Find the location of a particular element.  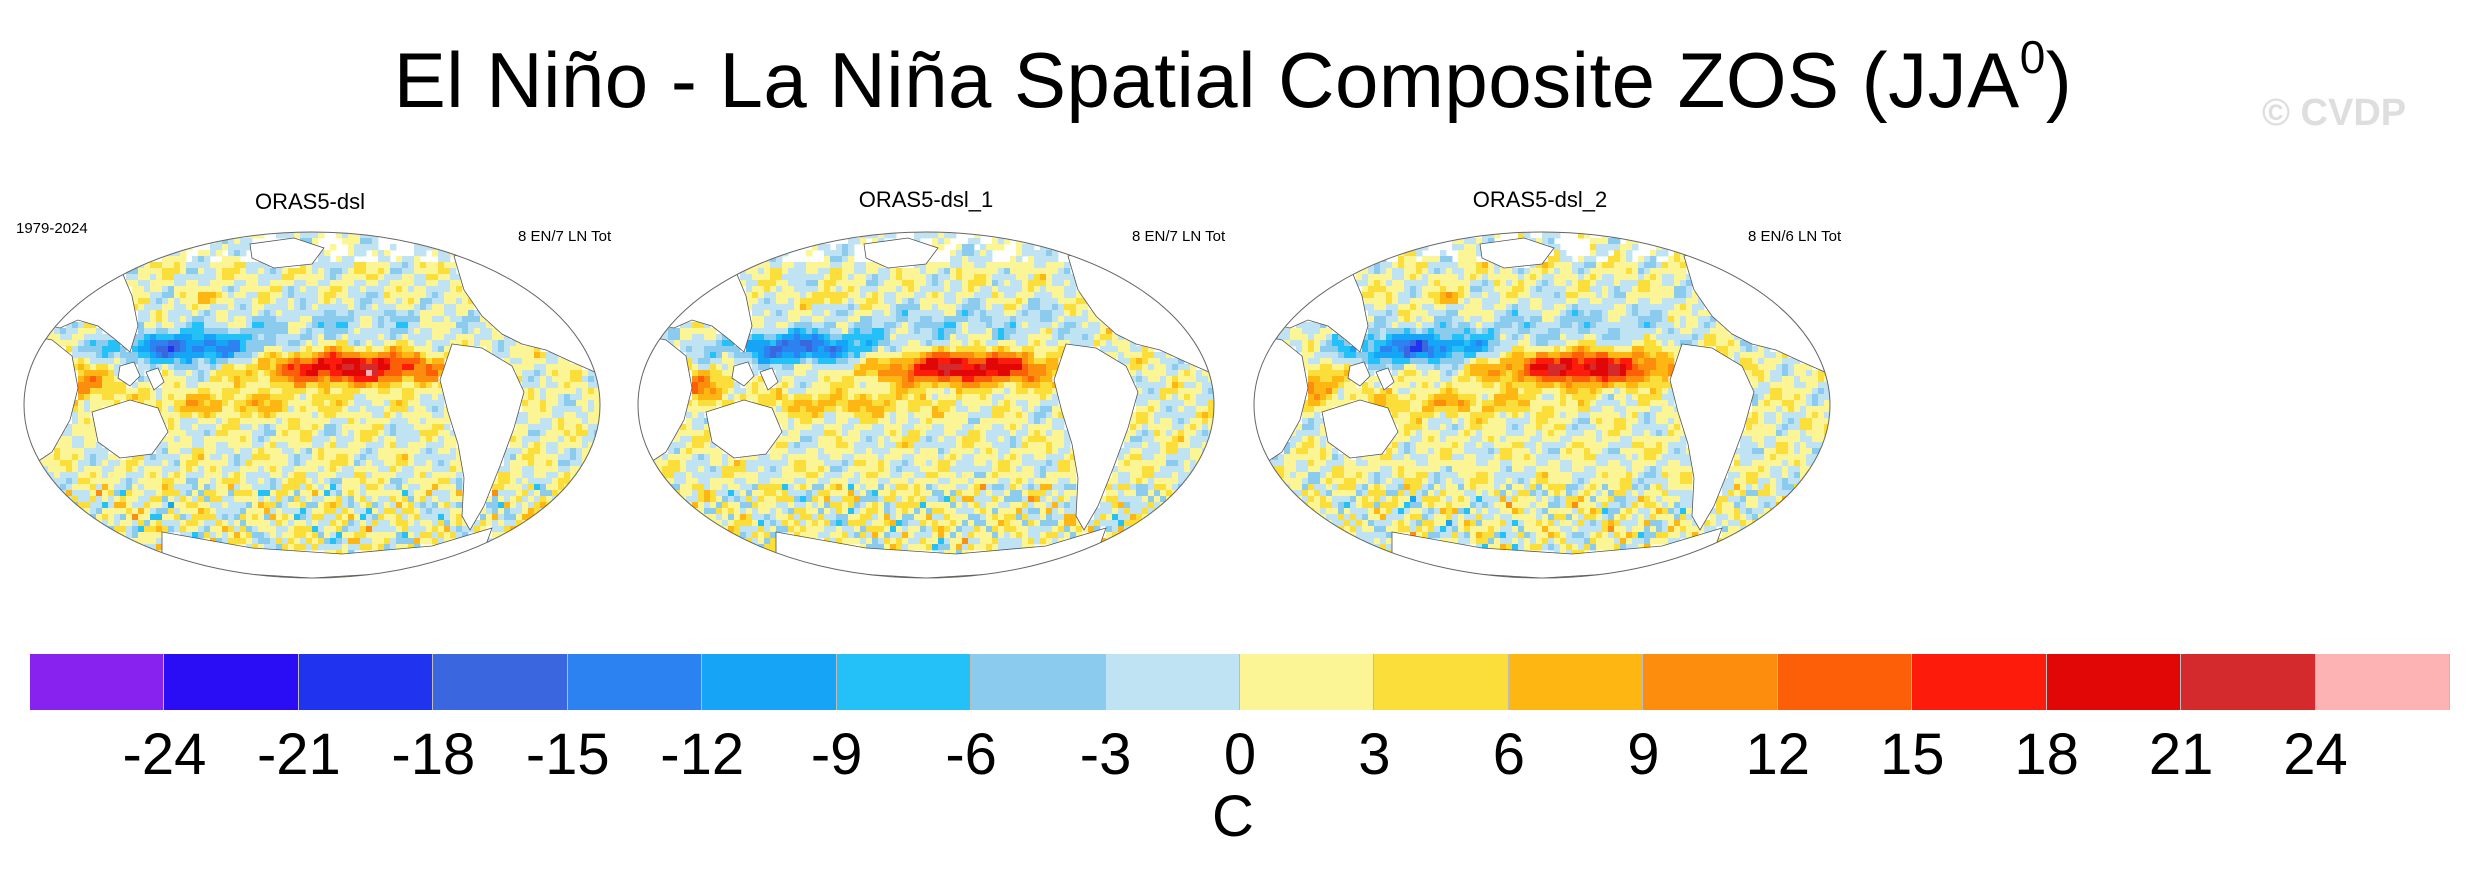

title-end: ) is located at coordinates (2059, 80).